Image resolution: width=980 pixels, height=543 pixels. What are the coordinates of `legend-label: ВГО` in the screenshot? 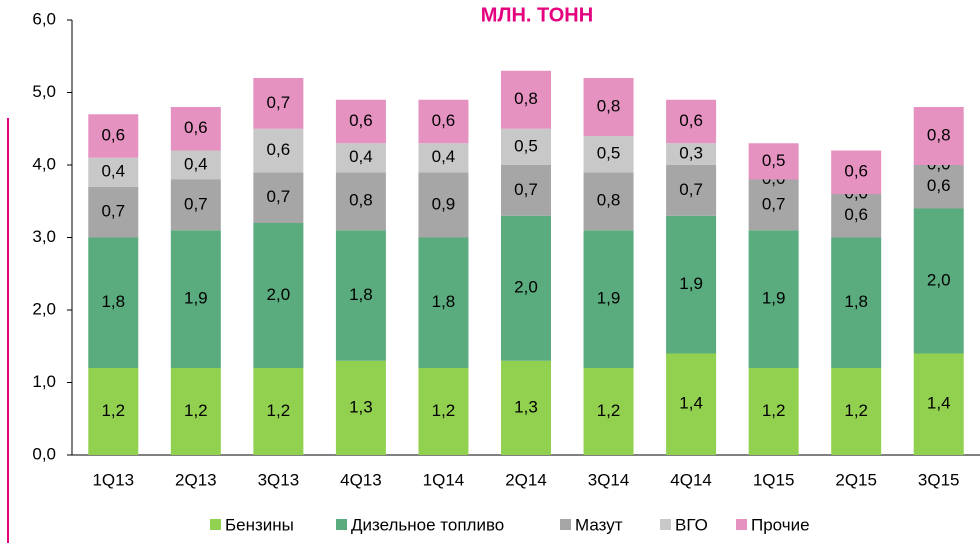 It's located at (691, 524).